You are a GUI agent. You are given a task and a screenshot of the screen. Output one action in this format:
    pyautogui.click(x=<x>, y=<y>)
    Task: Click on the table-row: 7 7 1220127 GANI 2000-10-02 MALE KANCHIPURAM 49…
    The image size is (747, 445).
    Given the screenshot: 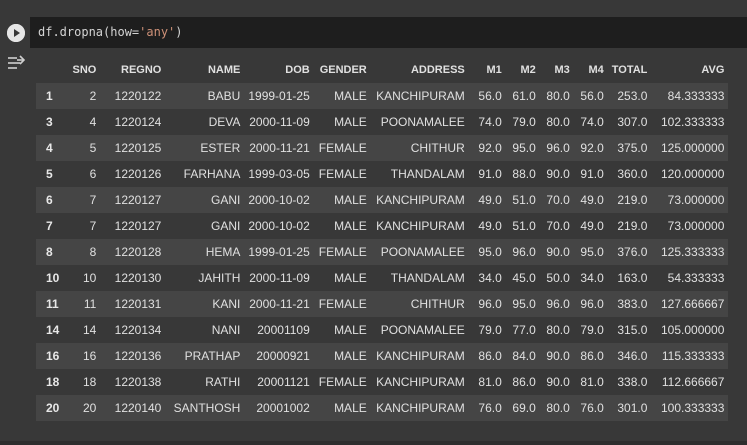 What is the action you would take?
    pyautogui.click(x=382, y=226)
    